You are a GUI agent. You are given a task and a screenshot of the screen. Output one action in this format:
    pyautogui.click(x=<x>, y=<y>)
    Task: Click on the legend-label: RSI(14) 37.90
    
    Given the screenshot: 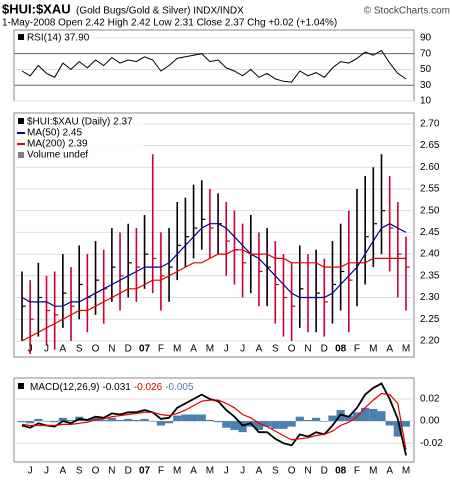 What is the action you would take?
    pyautogui.click(x=58, y=38)
    